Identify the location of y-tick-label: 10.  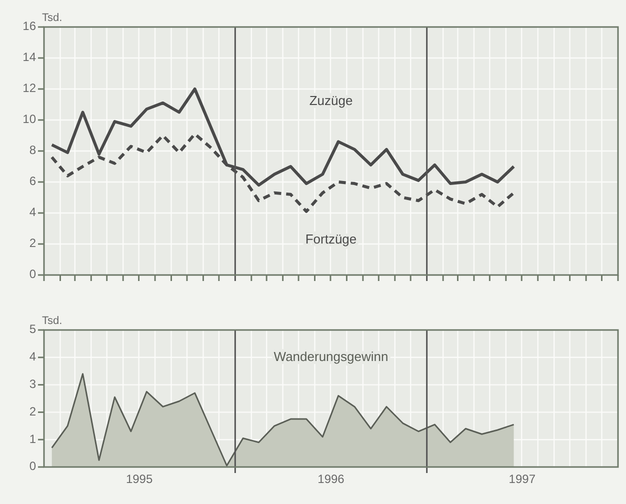
(29, 119).